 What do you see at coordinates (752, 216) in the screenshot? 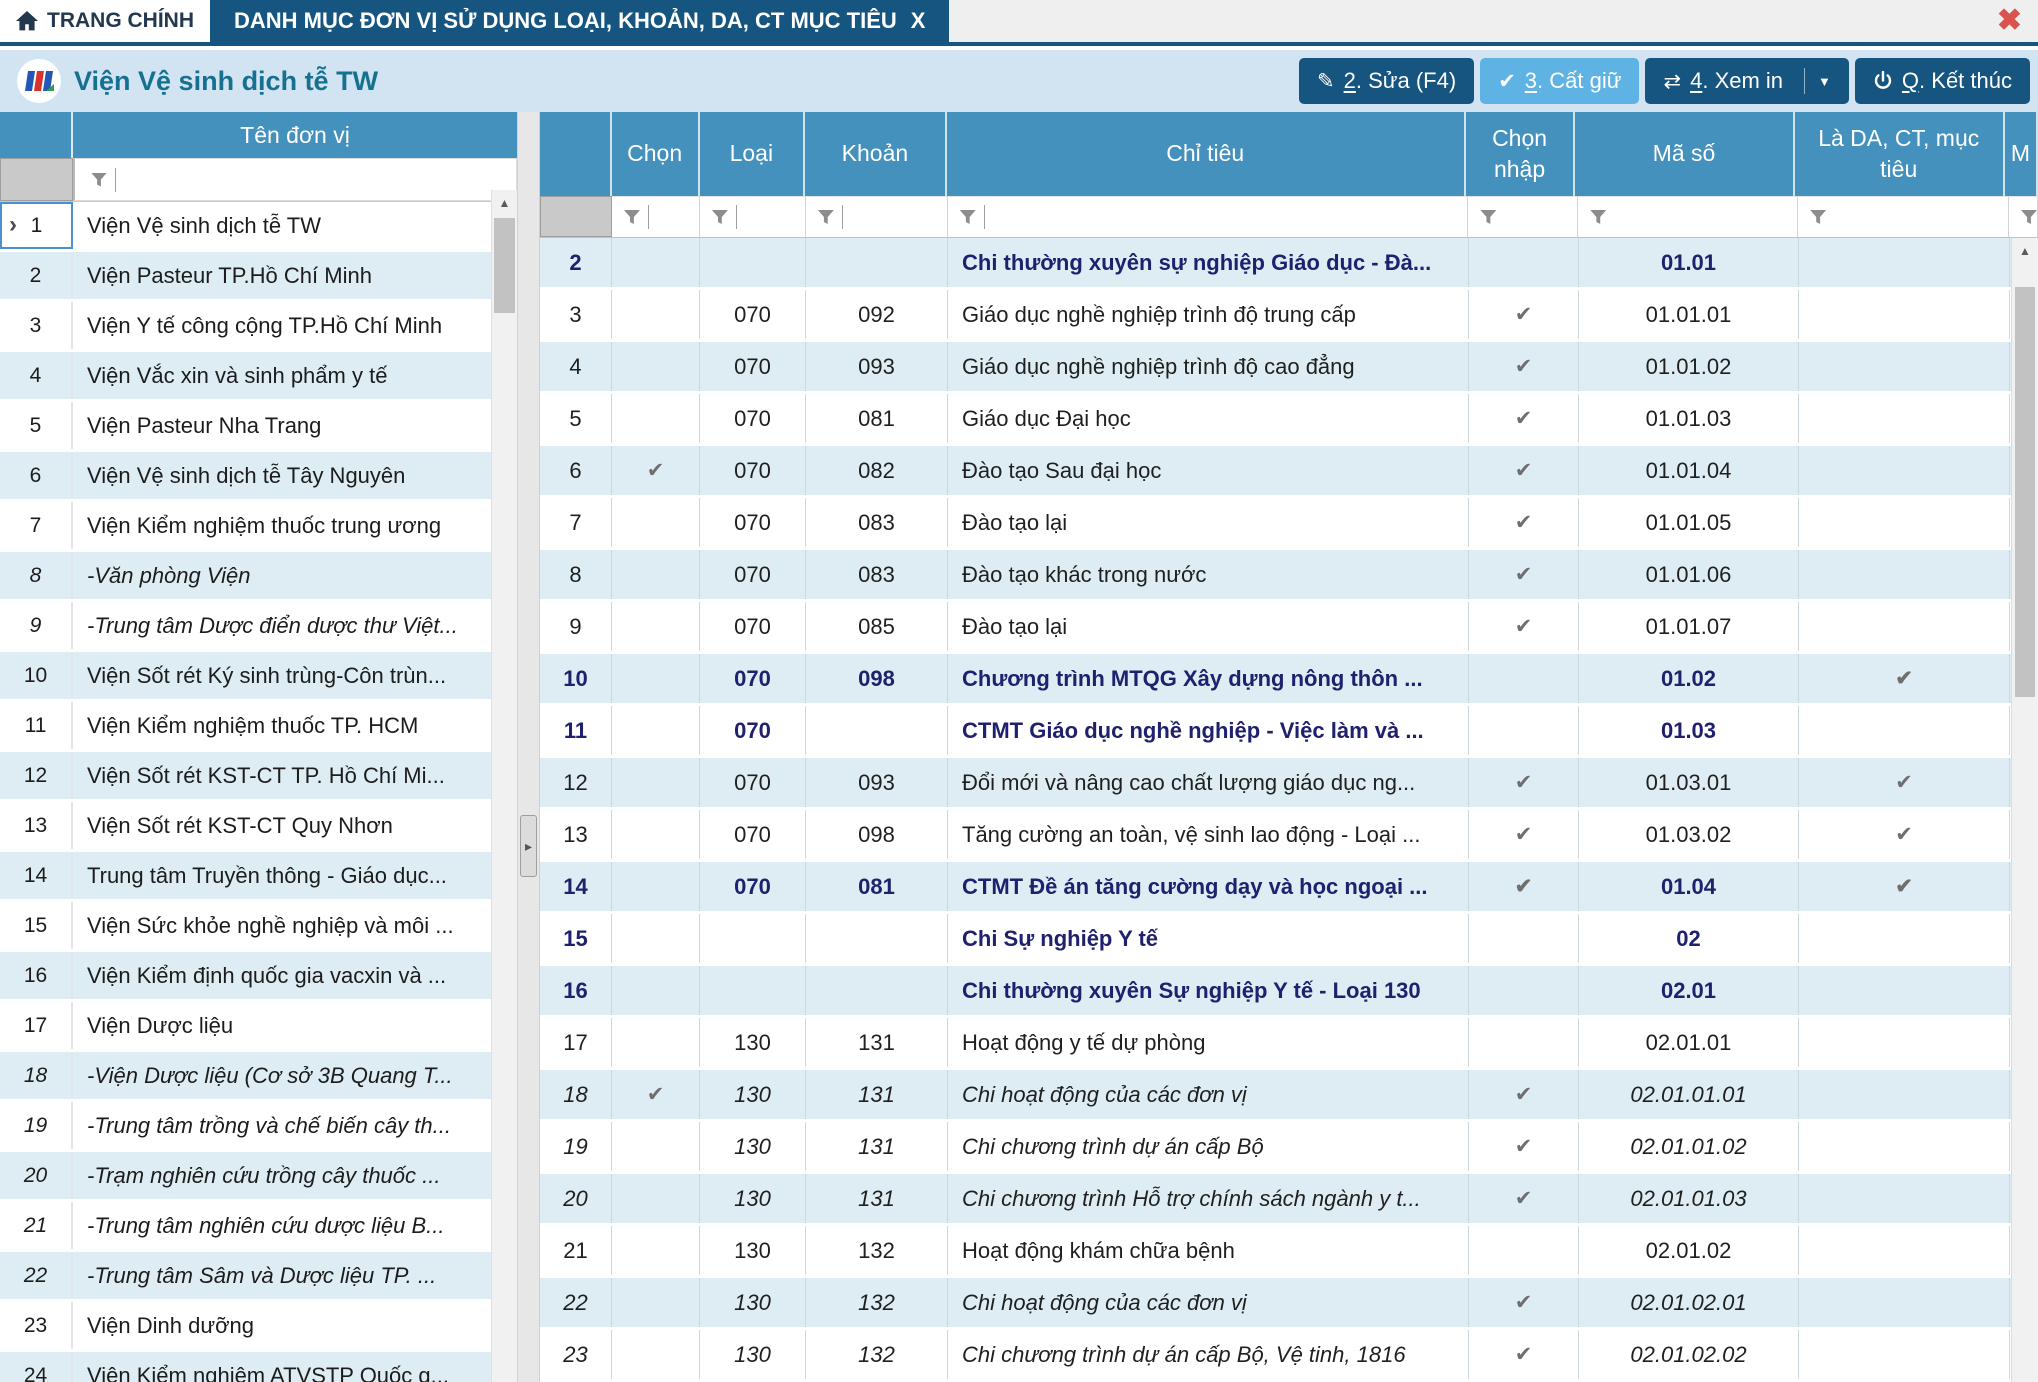
I see `filter-input-loai` at bounding box center [752, 216].